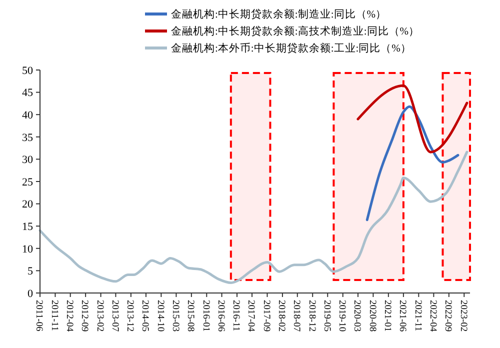 This screenshot has width=500, height=348. Describe the element at coordinates (463, 316) in the screenshot. I see `x-tick-label: 2023-02` at that location.